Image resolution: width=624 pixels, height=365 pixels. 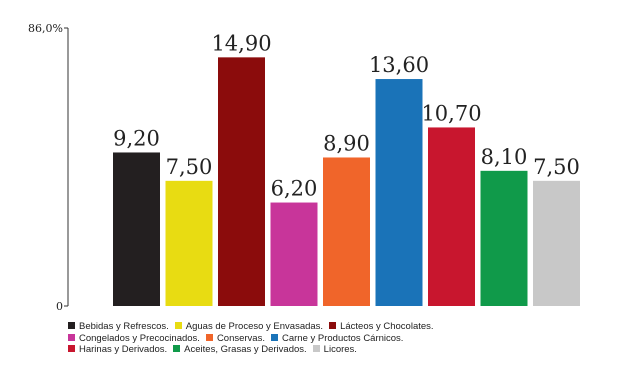 I want to click on legend-item: Aguas de Proceso y Envasadas., so click(x=249, y=327).